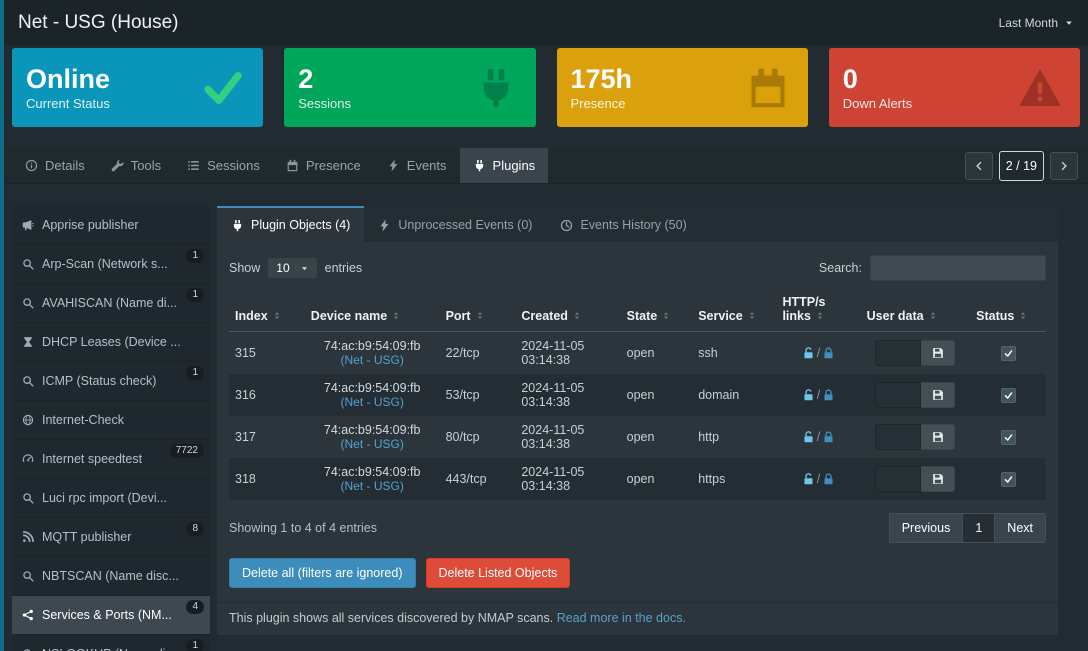 Image resolution: width=1088 pixels, height=651 pixels. I want to click on column-header: Device name, so click(372, 311).